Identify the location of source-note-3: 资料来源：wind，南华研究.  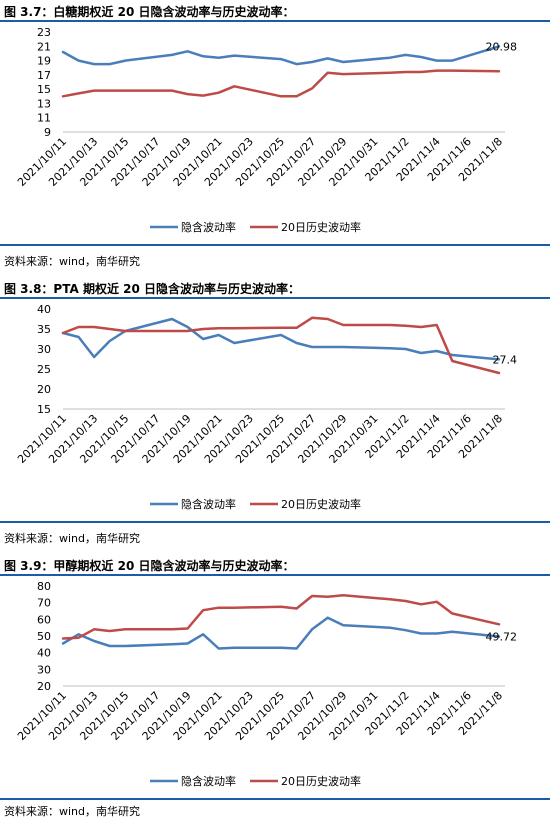
(72, 811).